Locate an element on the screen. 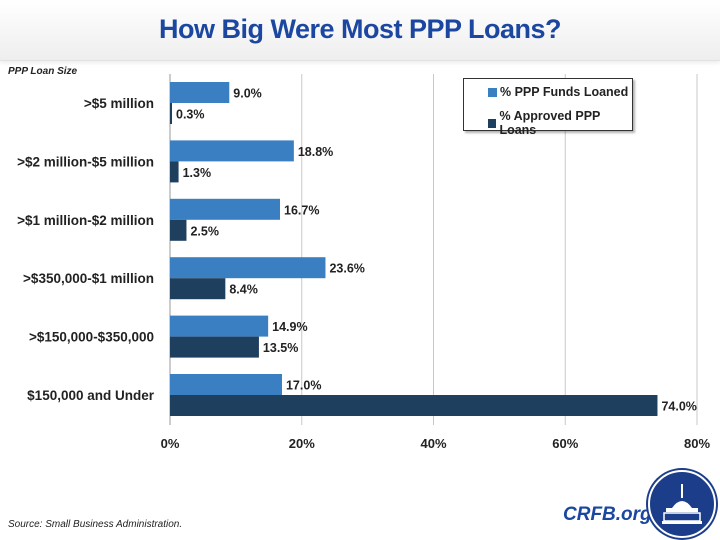  legend-item-approved: % Approved PPP Loans is located at coordinates (560, 123).